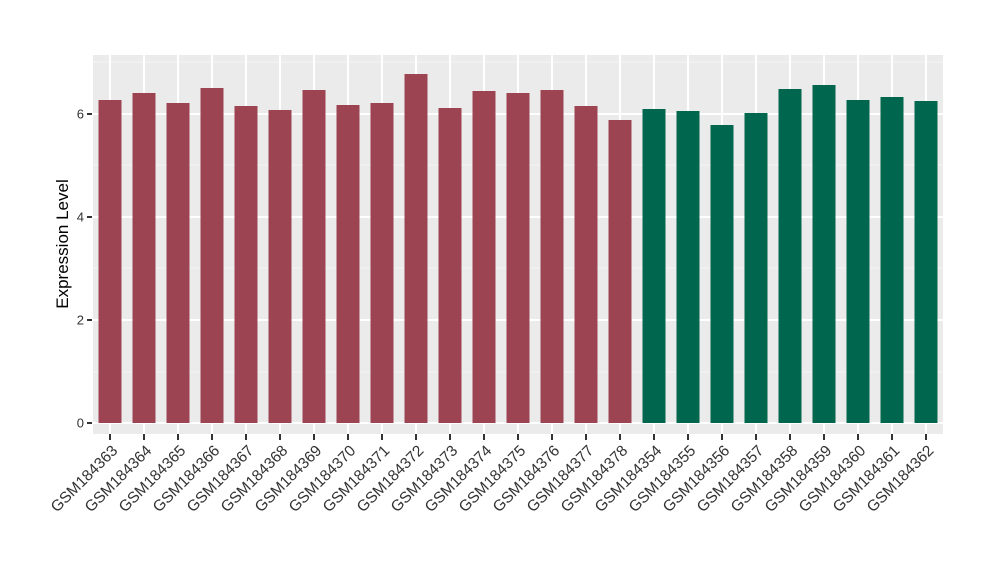 The height and width of the screenshot is (580, 1000). I want to click on bar-GSM184369, so click(314, 257).